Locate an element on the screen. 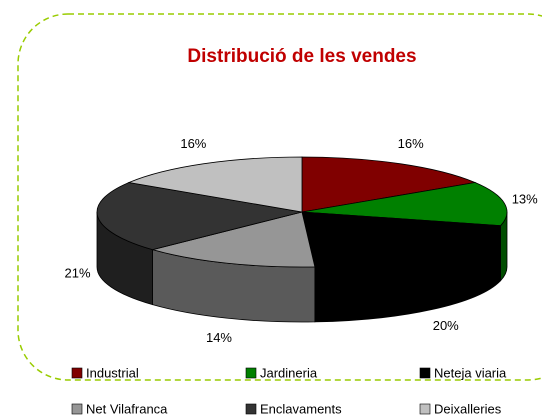 Image resolution: width=542 pixels, height=418 pixels. legend-label: Jardineria is located at coordinates (289, 372).